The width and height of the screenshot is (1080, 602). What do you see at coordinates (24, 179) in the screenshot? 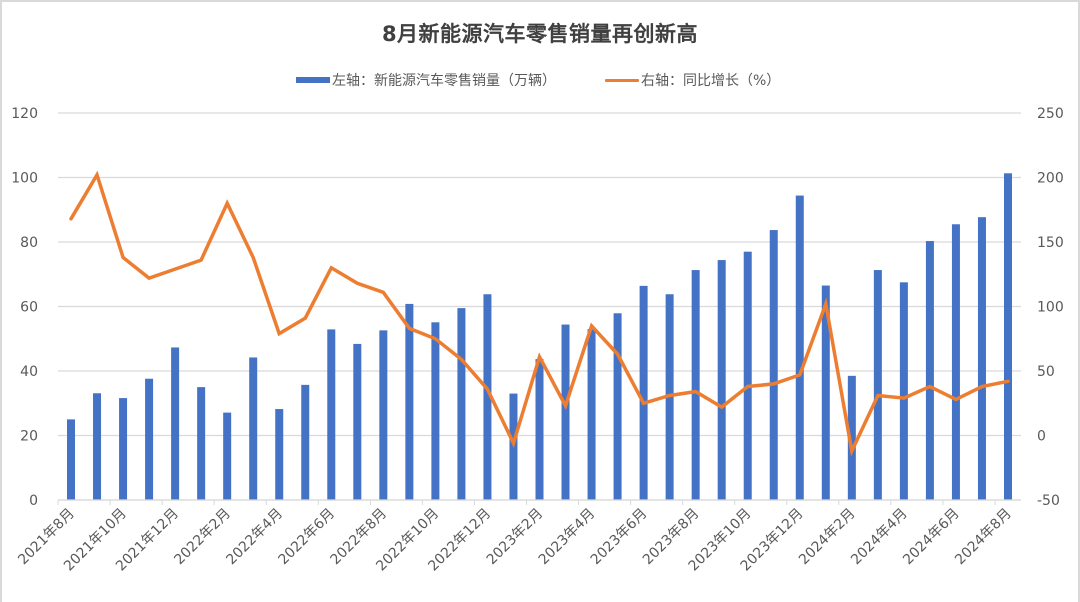
I see `left-tick-label: 100` at bounding box center [24, 179].